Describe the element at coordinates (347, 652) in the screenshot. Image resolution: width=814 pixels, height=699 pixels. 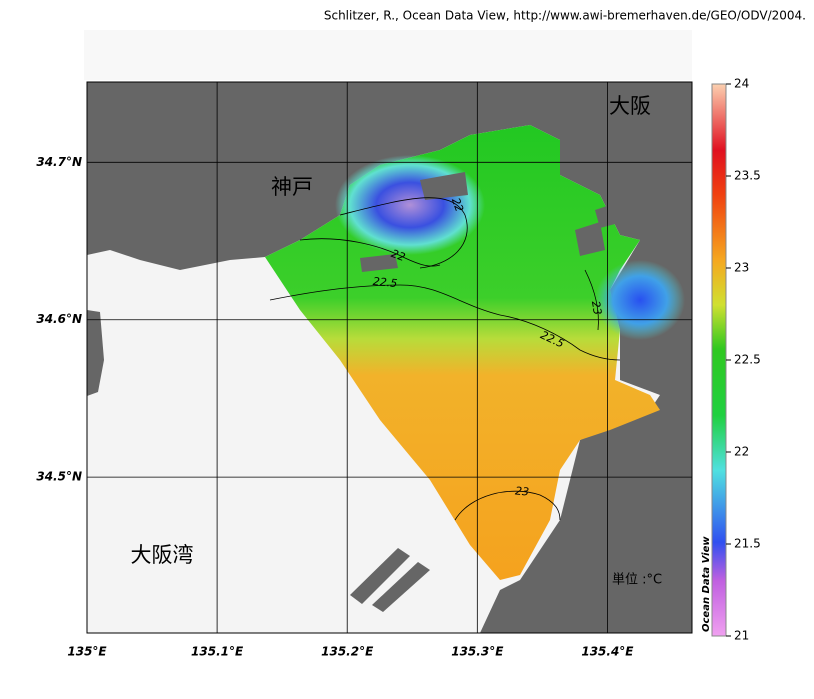
I see `x-tick-label: 135.2°E` at that location.